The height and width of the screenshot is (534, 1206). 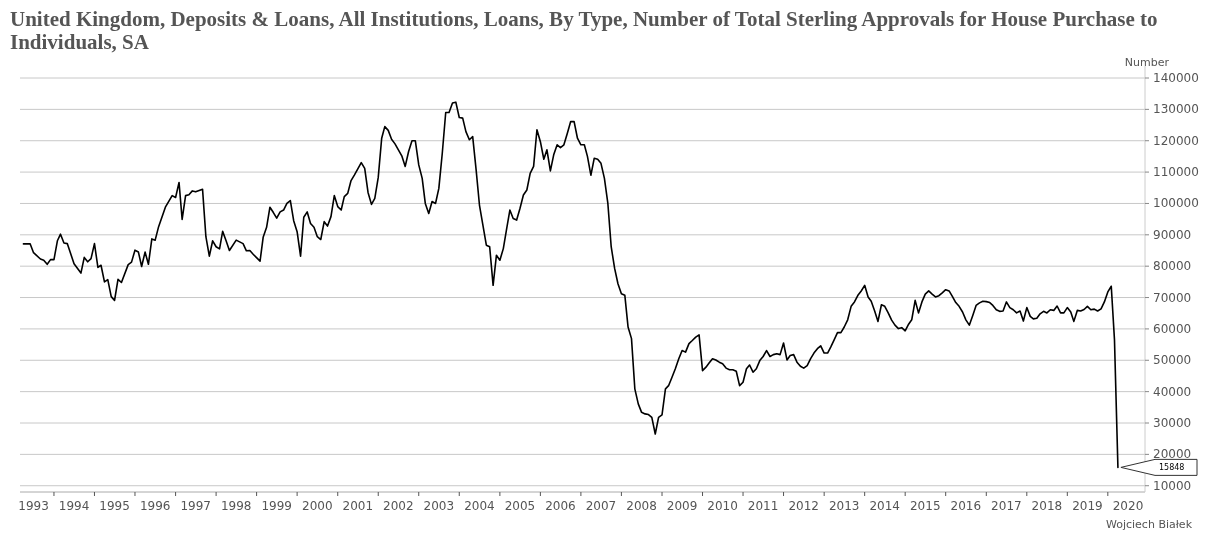 What do you see at coordinates (844, 506) in the screenshot?
I see `x-tick-label: 2013` at bounding box center [844, 506].